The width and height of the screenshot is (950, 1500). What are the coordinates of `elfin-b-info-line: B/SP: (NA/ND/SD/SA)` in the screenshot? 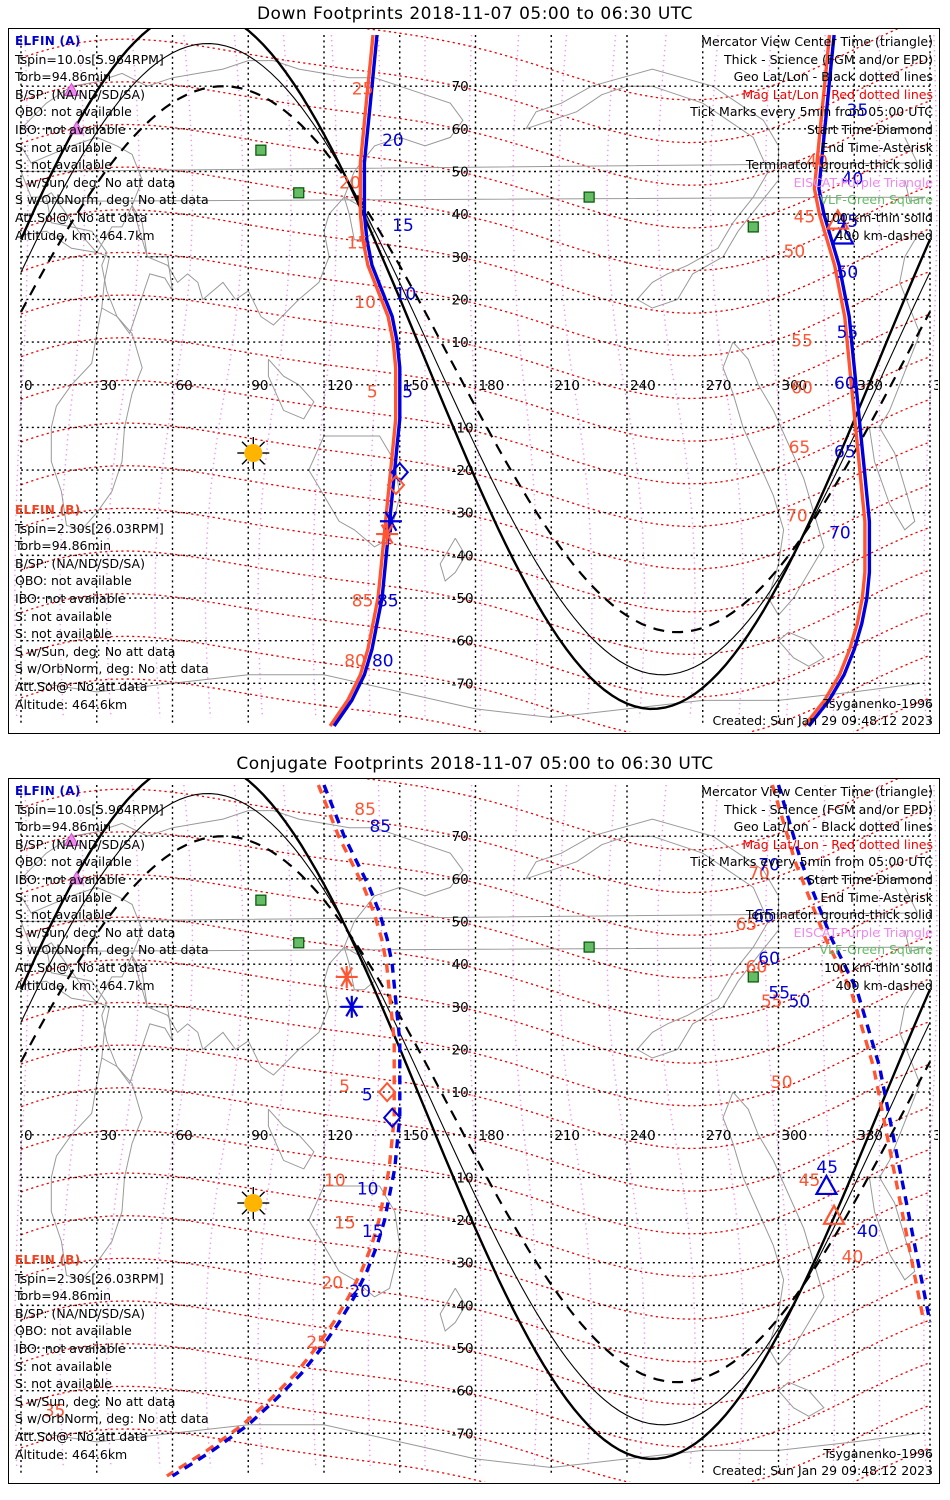 It's located at (80, 563).